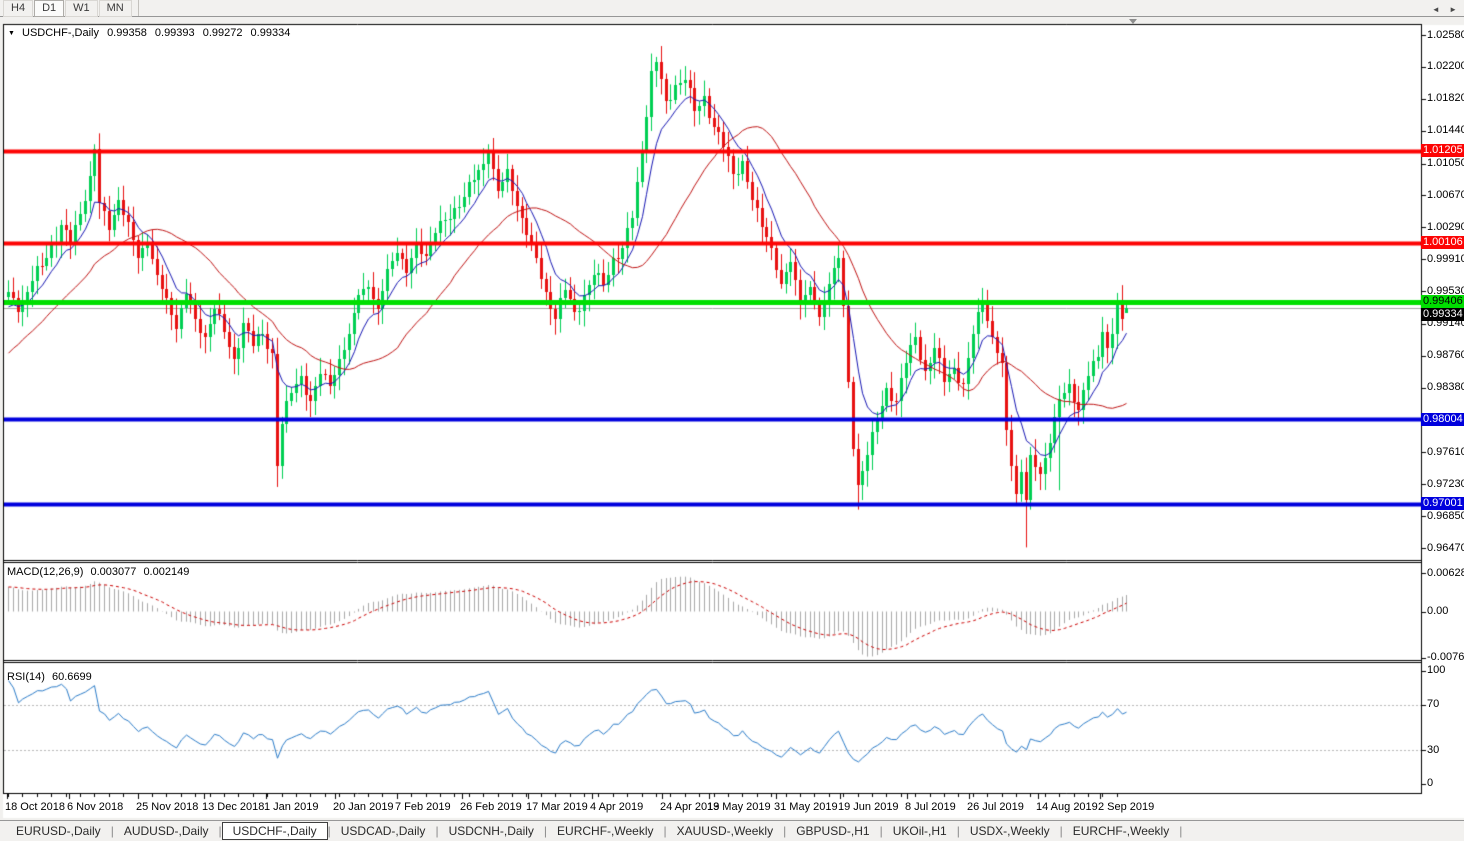 Image resolution: width=1464 pixels, height=841 pixels. What do you see at coordinates (1433, 750) in the screenshot?
I see `rsi-tick-label: 30` at bounding box center [1433, 750].